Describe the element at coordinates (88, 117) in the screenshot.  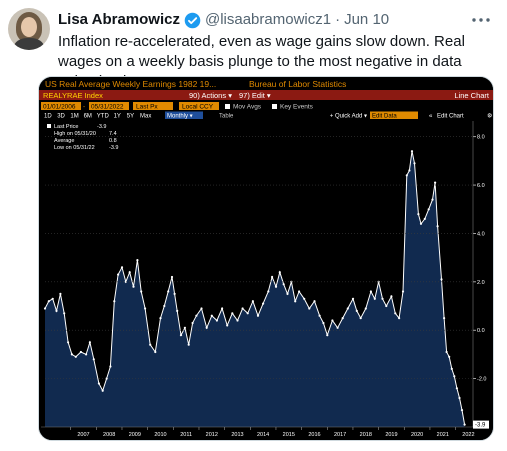
I see `range-button-6m: 6M` at that location.